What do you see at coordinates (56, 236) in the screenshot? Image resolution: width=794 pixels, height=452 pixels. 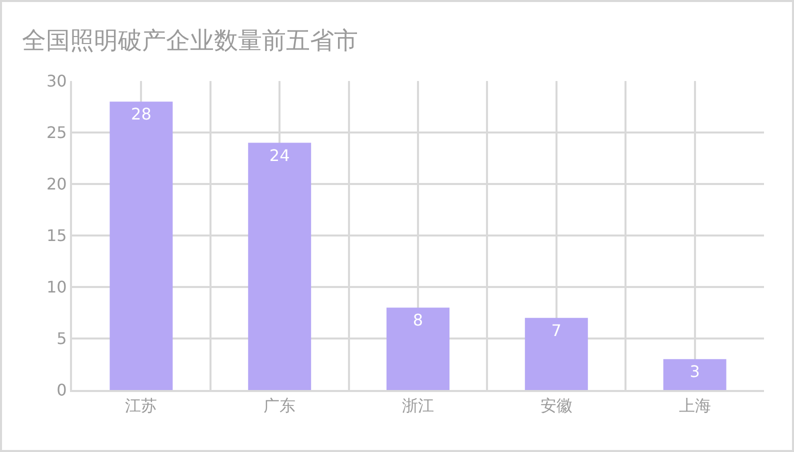 I see `y-tick-label: 15` at bounding box center [56, 236].